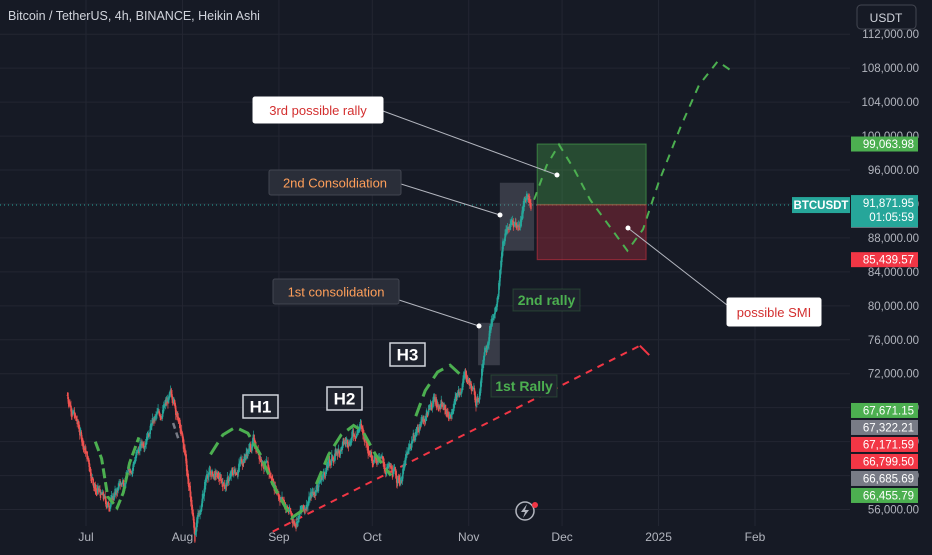  I want to click on price-label-text: 67,671.15, so click(888, 411).